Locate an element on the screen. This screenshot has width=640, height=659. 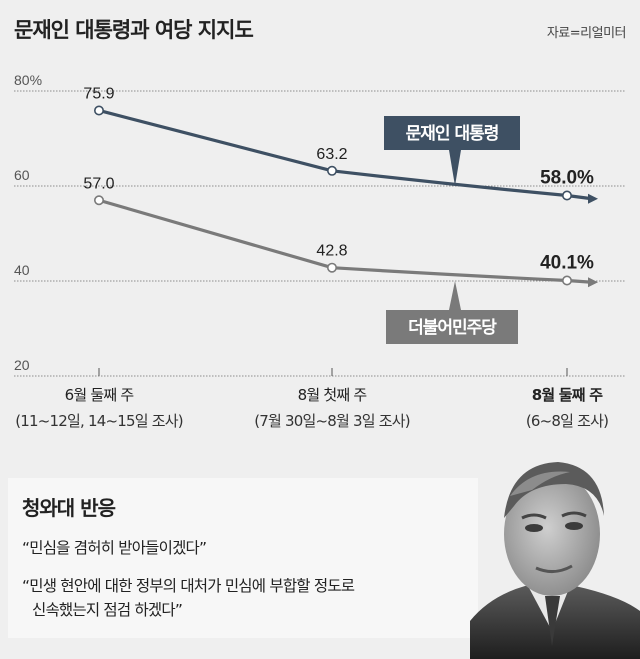
reaction-quote-1: “민심을 겸허히 받아들이겠다” is located at coordinates (114, 548).